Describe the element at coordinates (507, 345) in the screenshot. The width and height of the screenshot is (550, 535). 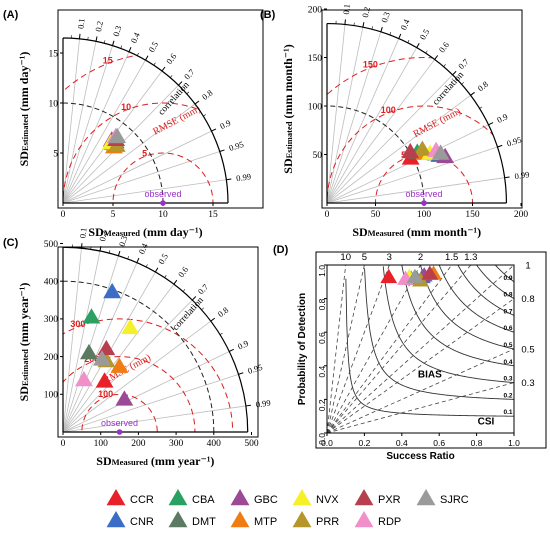
I see `csi-label: 0.5` at that location.